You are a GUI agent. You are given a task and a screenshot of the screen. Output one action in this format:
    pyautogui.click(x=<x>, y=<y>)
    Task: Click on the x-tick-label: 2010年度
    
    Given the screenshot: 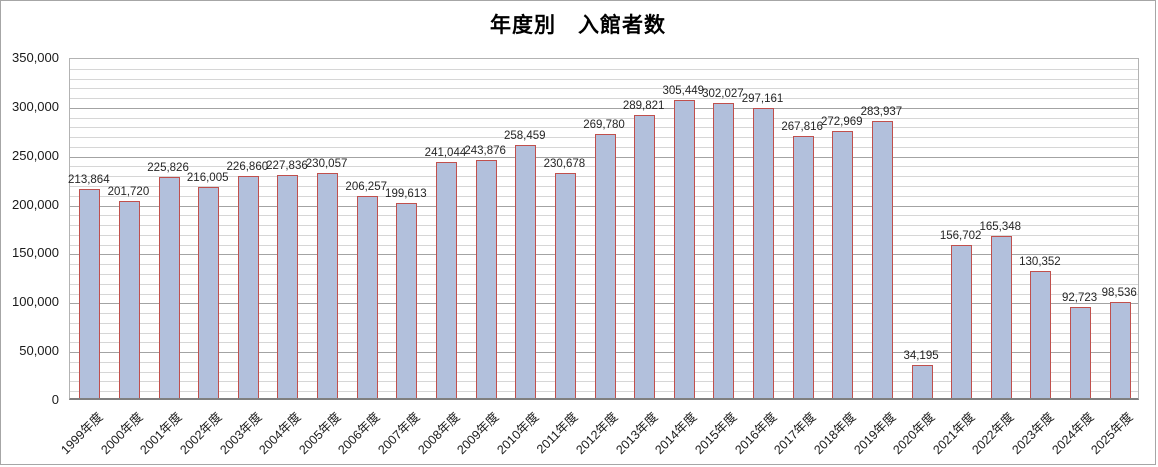 What is the action you would take?
    pyautogui.click(x=518, y=433)
    